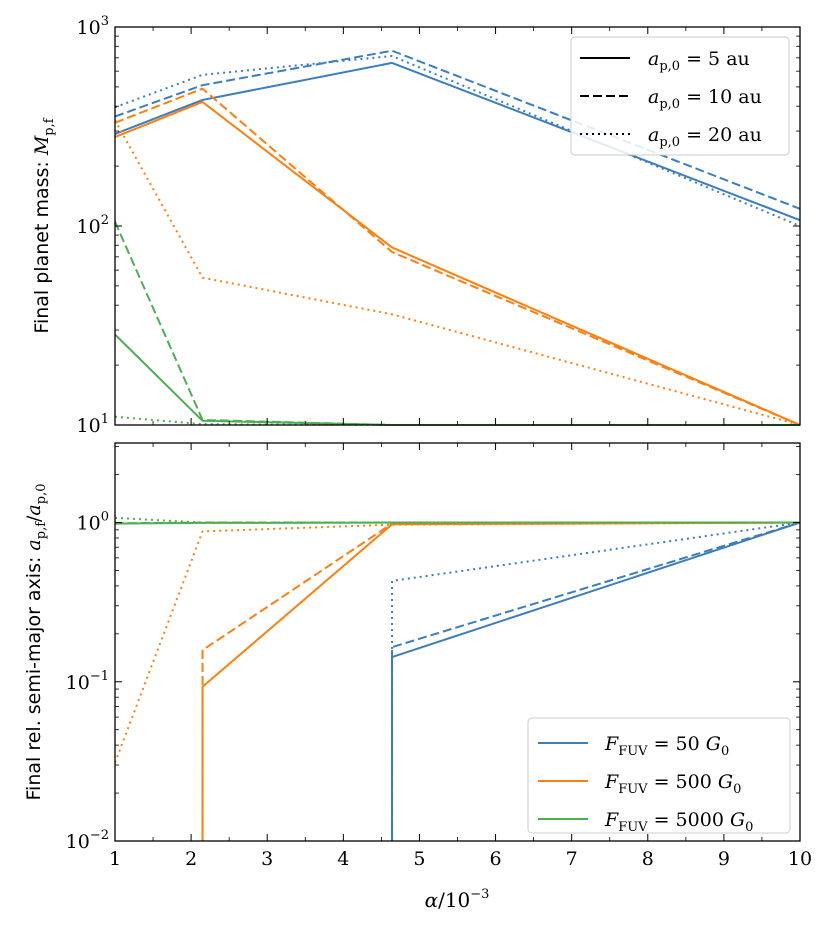 This screenshot has width=831, height=936. I want to click on flux-legend-label: FFUV = 500 G0, so click(672, 784).